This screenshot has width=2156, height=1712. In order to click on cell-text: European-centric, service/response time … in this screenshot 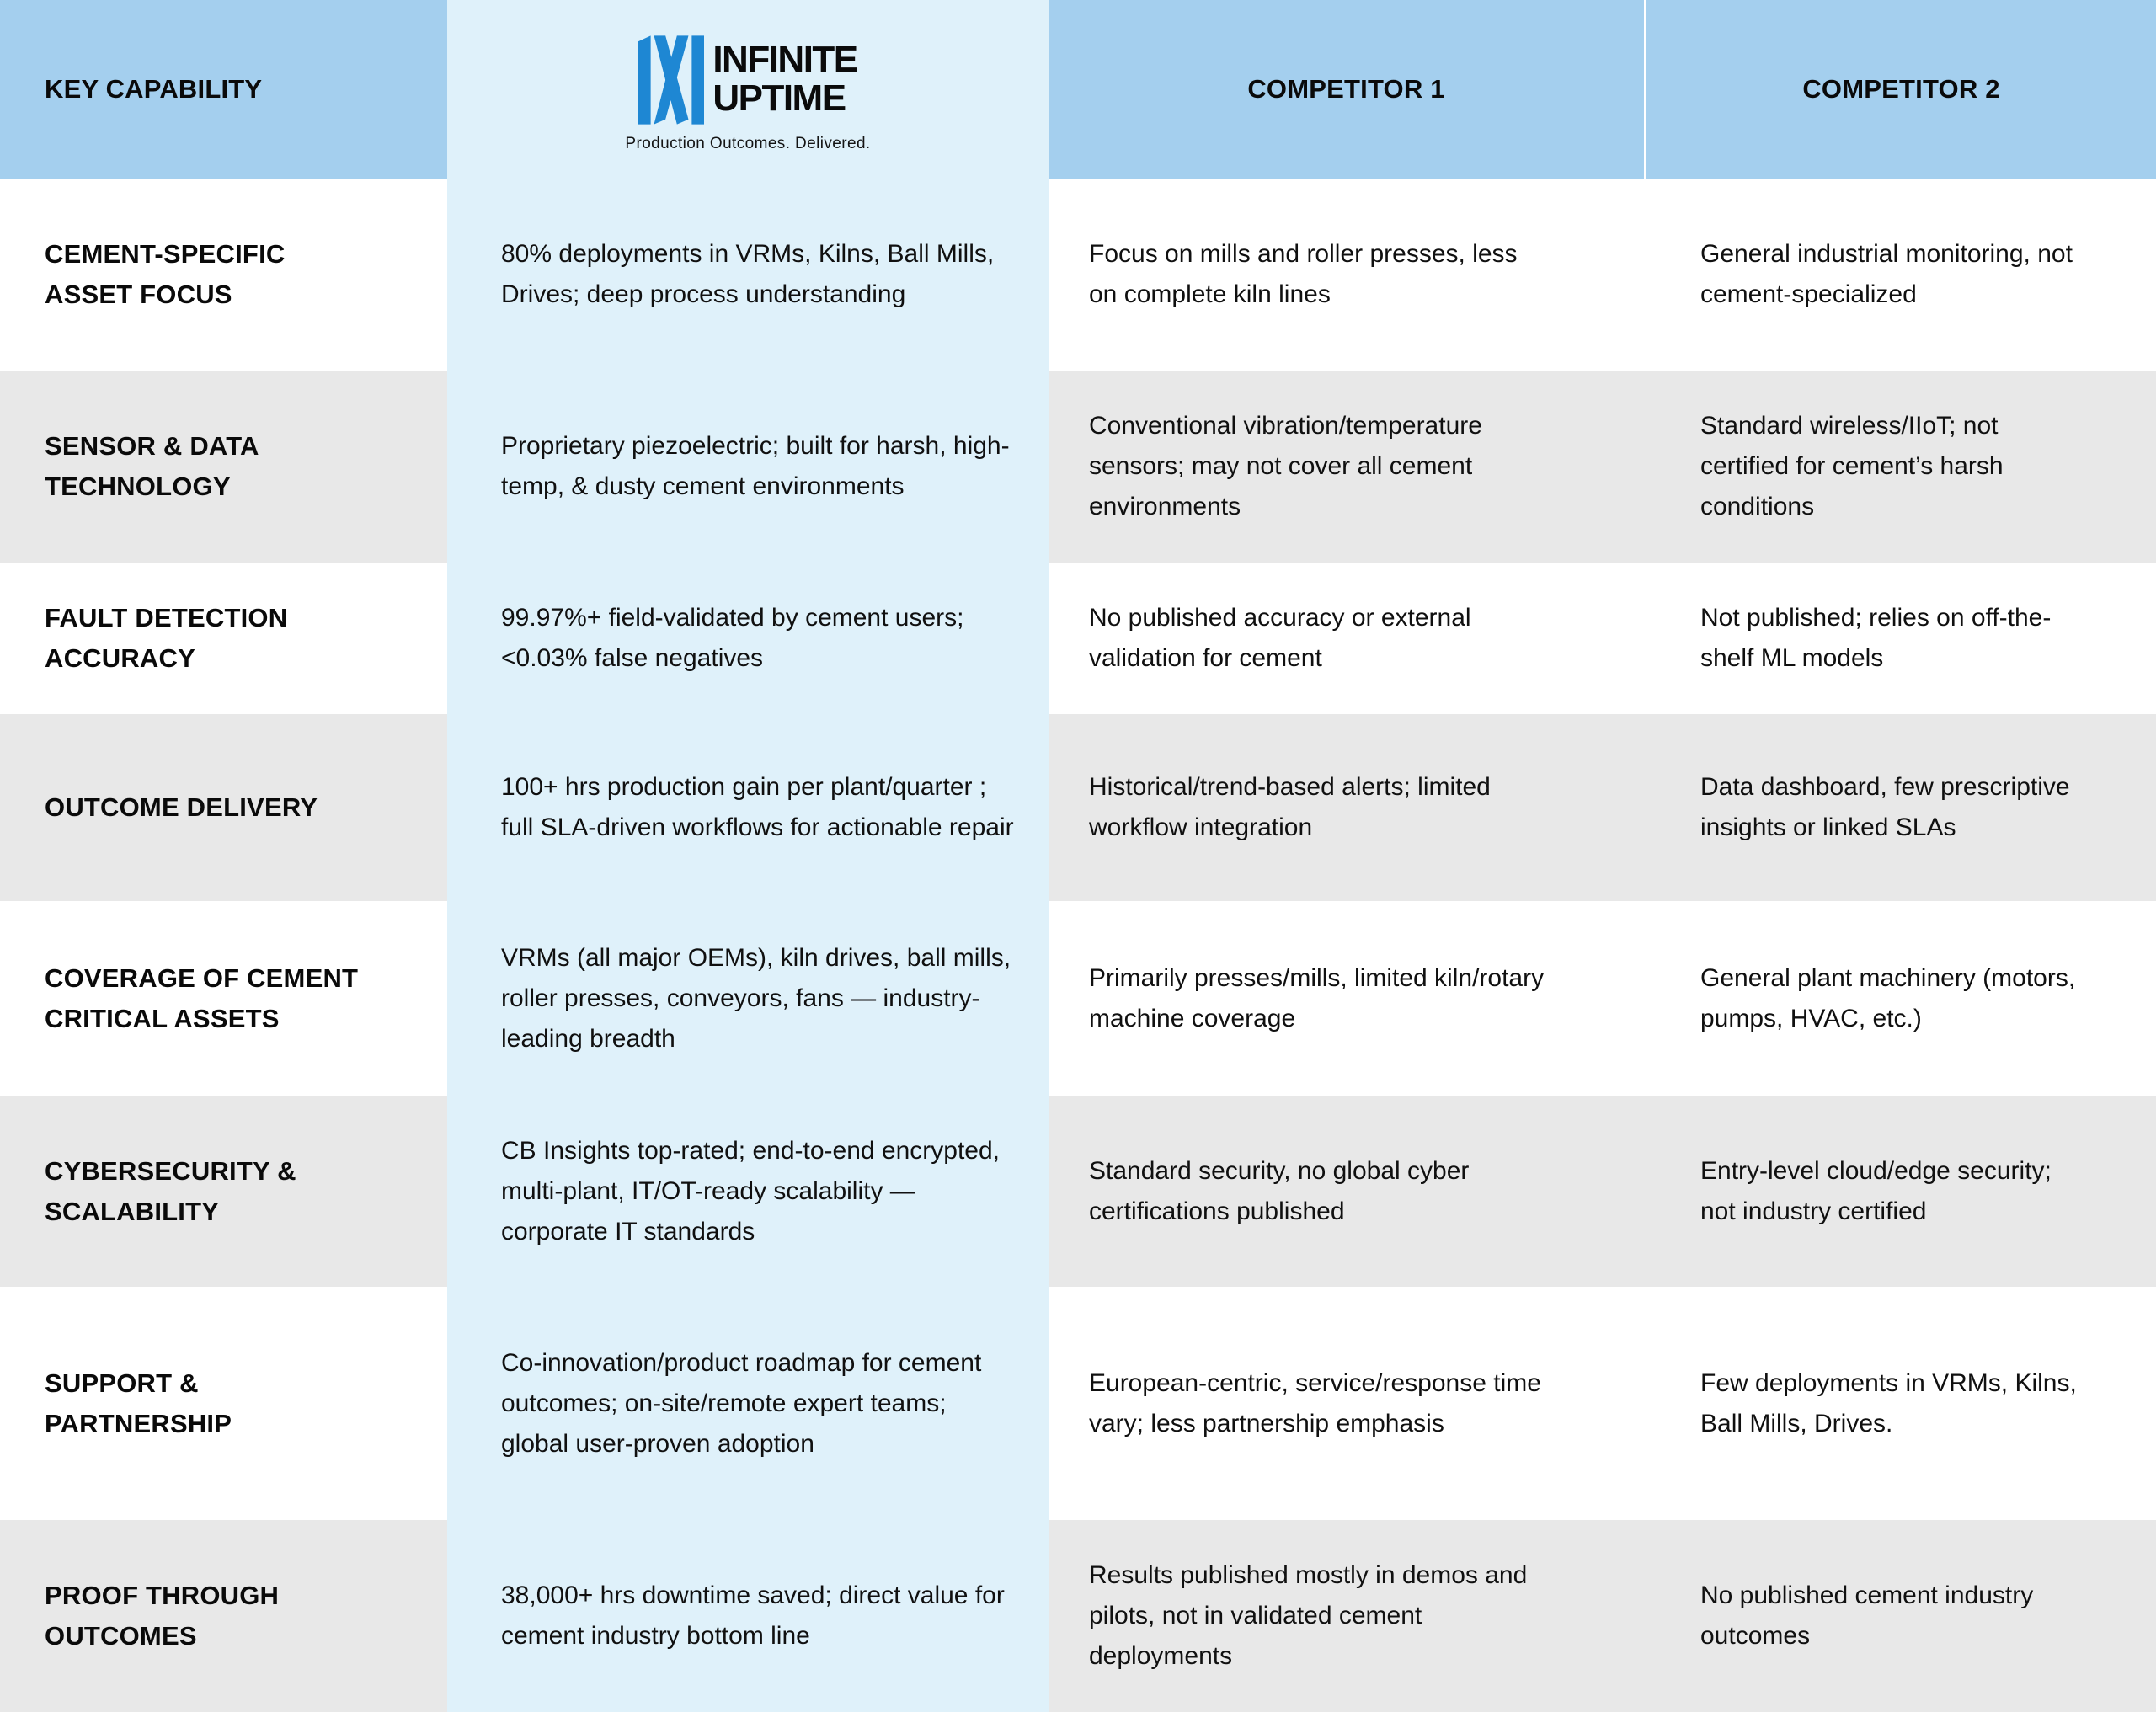, I will do `click(1315, 1402)`.